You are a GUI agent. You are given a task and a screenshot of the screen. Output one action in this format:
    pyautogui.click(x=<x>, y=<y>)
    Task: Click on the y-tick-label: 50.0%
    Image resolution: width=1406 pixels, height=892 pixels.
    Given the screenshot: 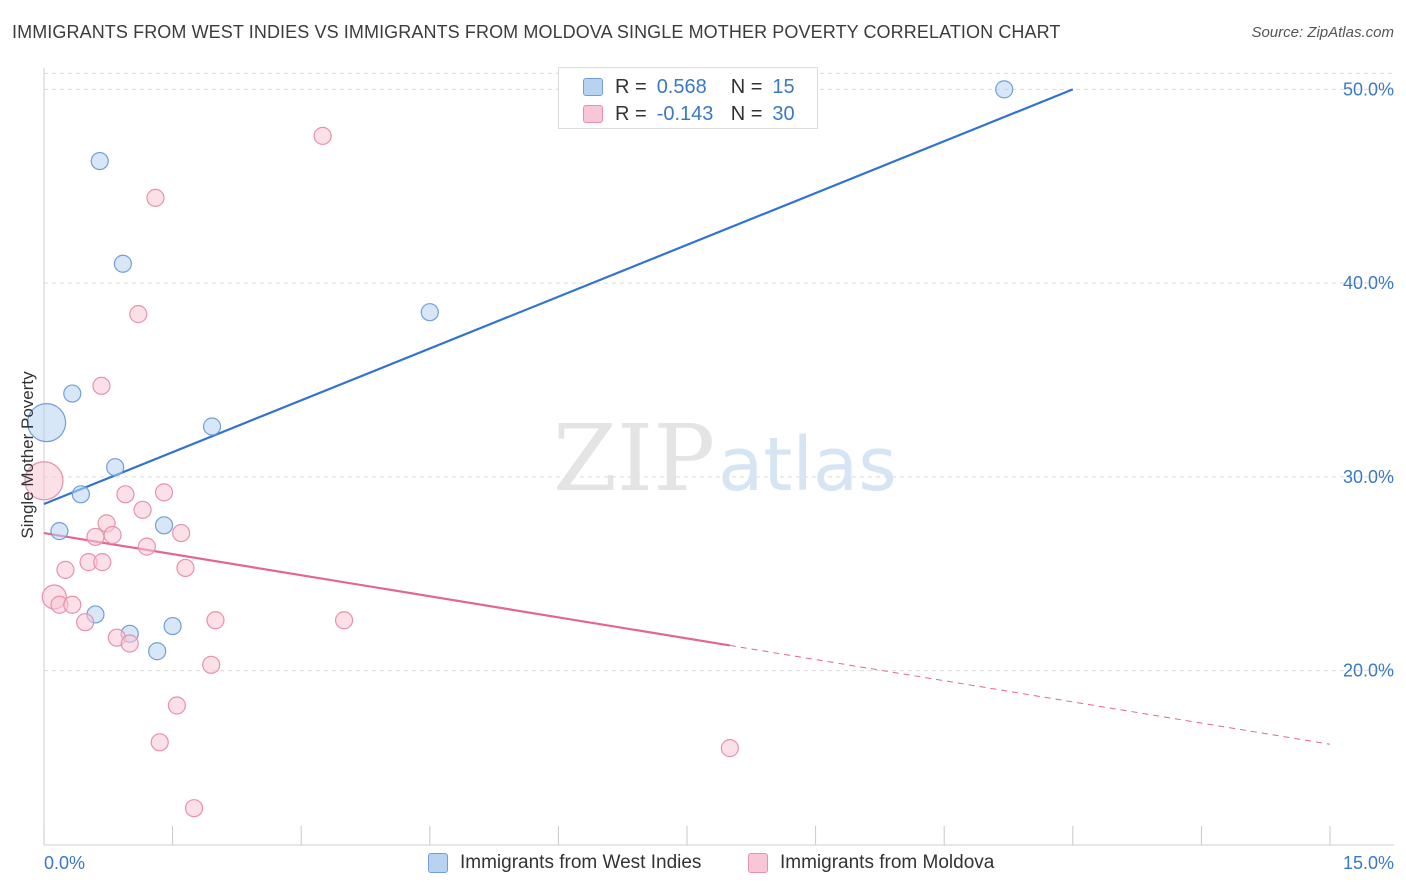 What is the action you would take?
    pyautogui.click(x=1368, y=89)
    